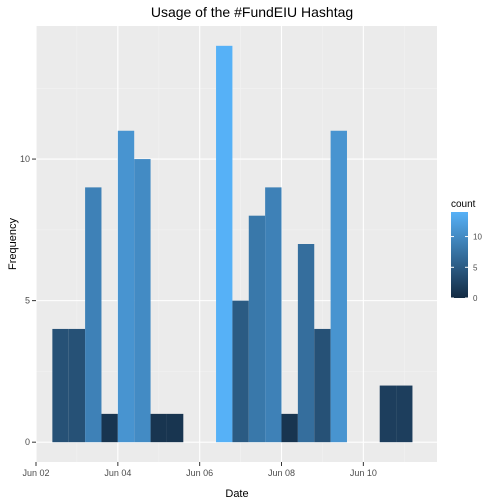  I want to click on y-tick-label: 0, so click(27, 442).